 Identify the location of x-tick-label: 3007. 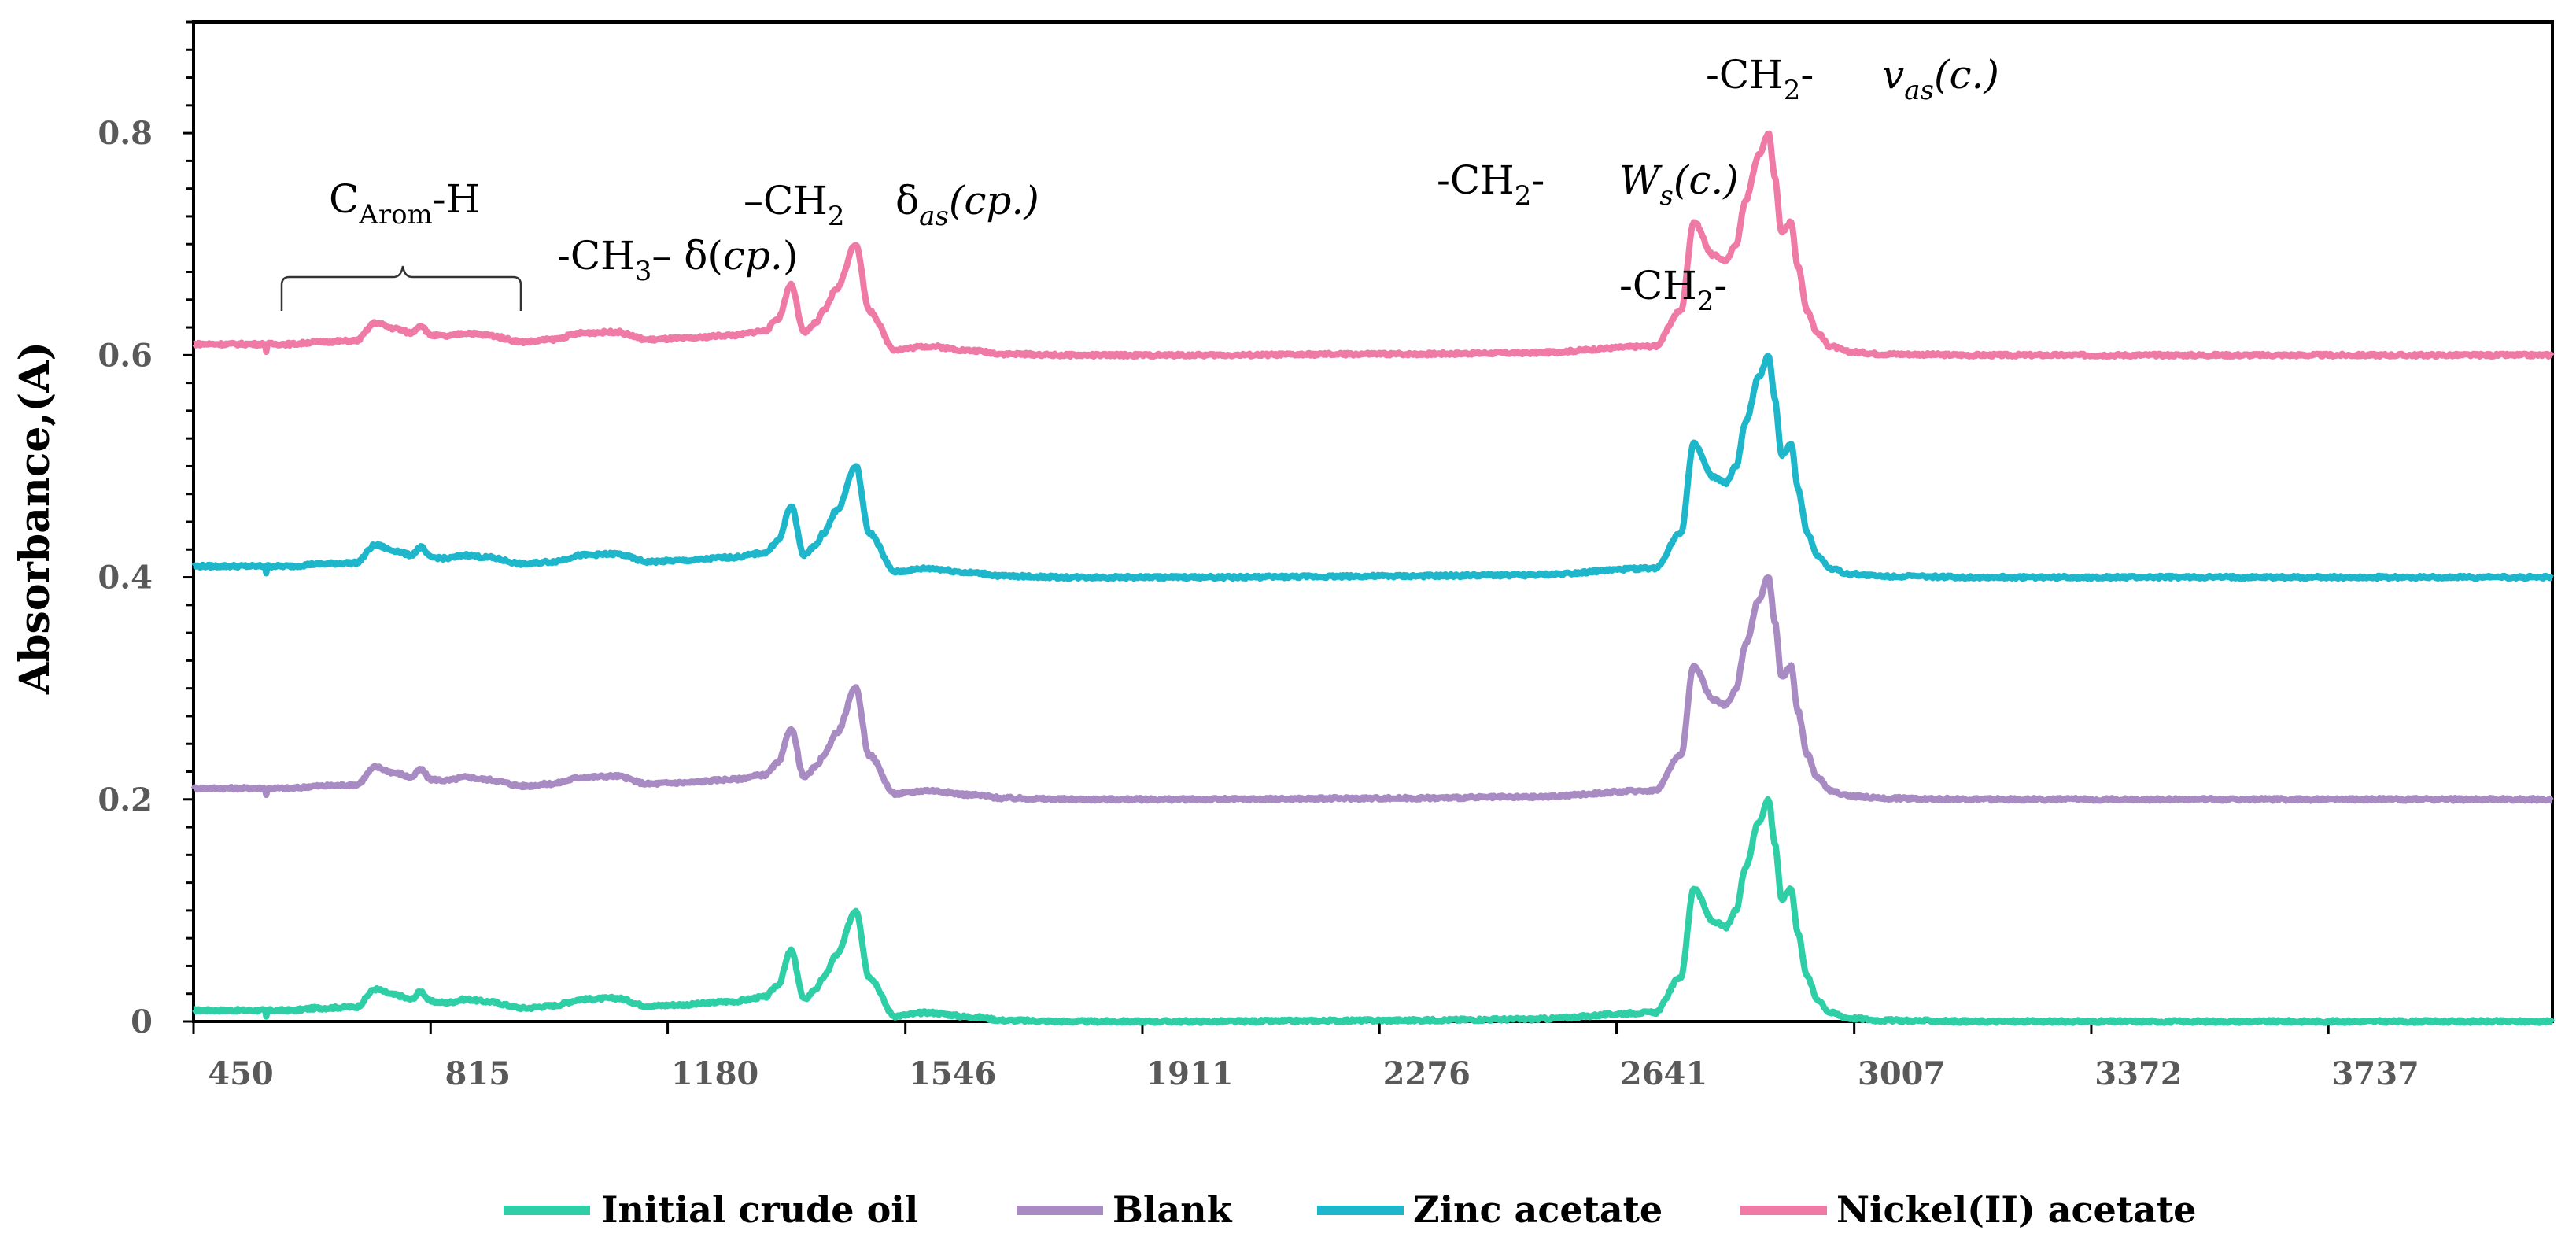
(1902, 1073).